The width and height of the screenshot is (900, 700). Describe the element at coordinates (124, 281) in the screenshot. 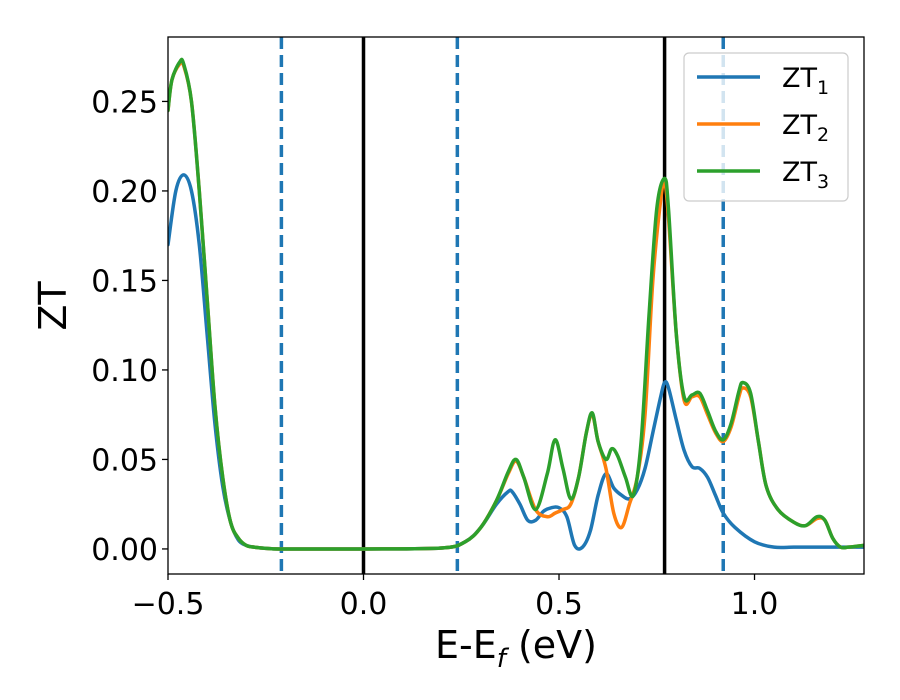

I see `y-tick-label: 0.15` at that location.